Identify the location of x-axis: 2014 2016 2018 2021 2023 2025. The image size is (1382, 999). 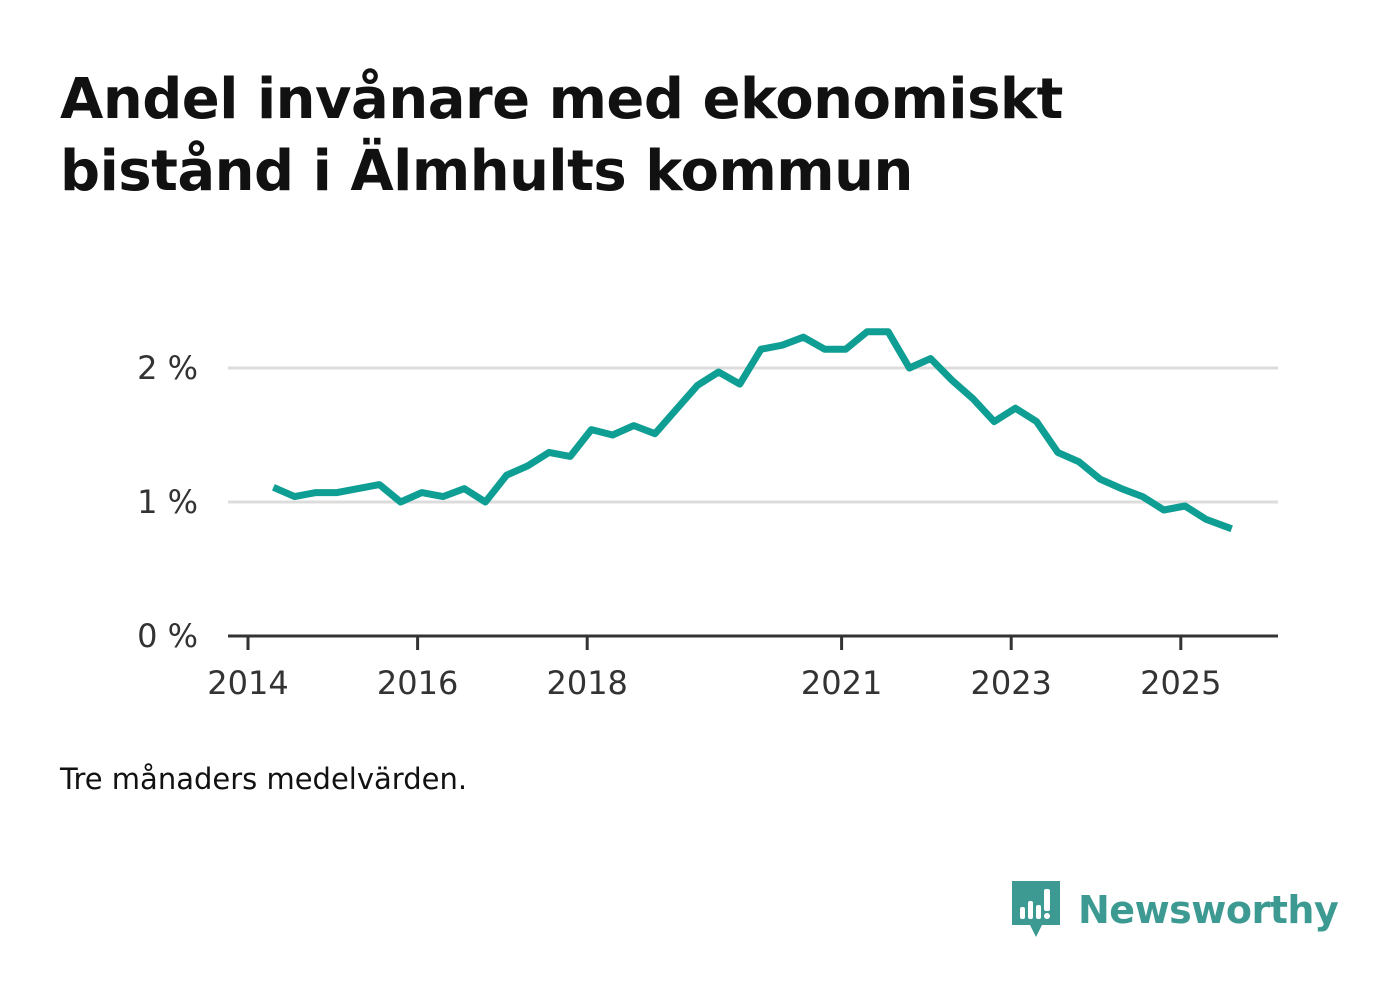
(742, 668).